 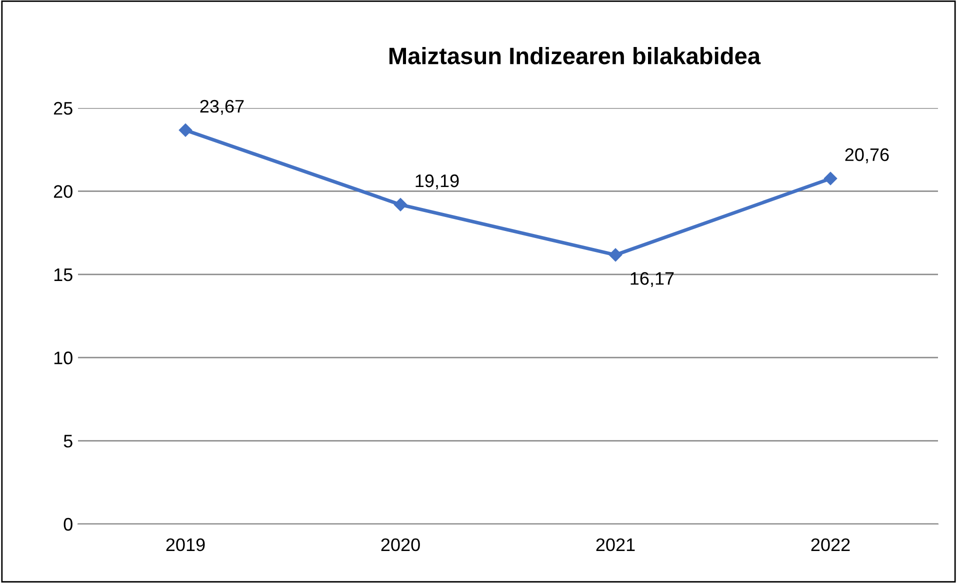 I want to click on x-tick-label: 2020, so click(x=400, y=545).